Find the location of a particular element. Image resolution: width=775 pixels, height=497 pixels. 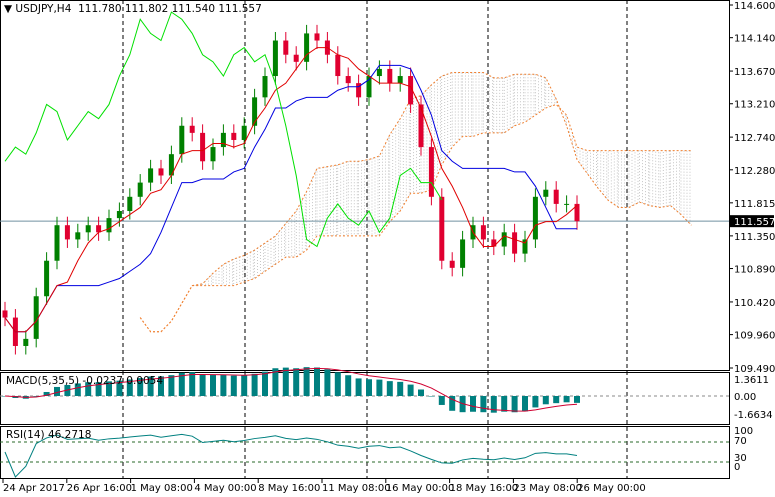

time-tick-label: 8 May 16:00 is located at coordinates (289, 488).